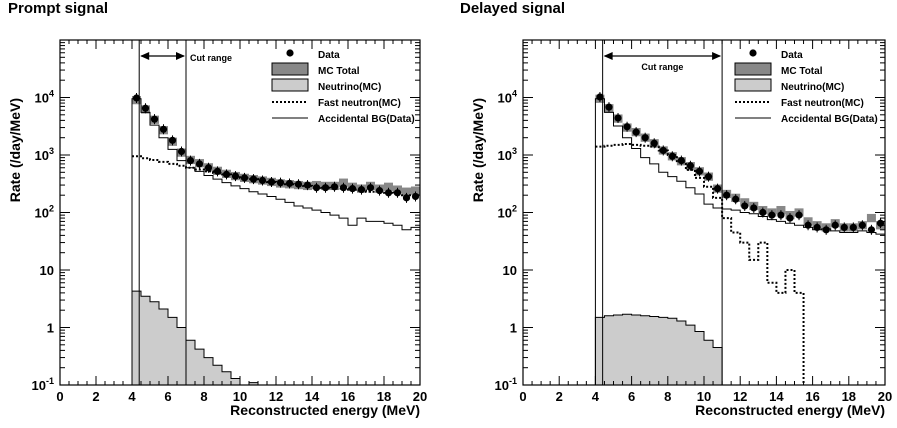 This screenshot has width=897, height=428. Describe the element at coordinates (420, 396) in the screenshot. I see `x-tick-label: 20` at that location.